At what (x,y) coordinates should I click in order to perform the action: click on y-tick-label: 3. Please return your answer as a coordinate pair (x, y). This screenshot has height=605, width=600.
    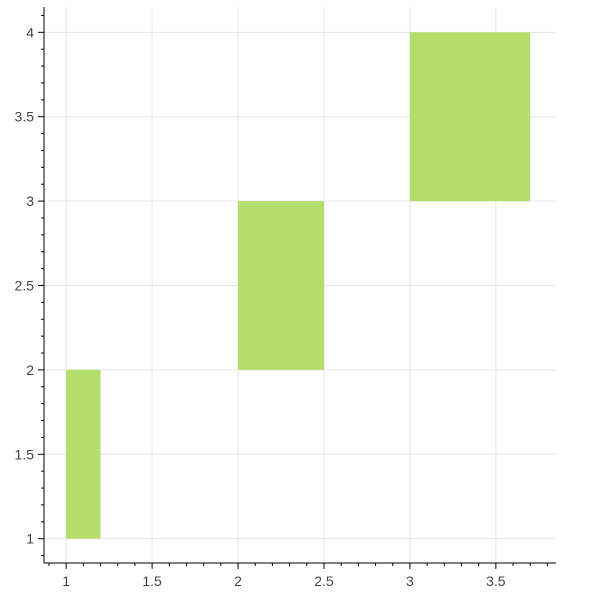
    Looking at the image, I should click on (30, 201).